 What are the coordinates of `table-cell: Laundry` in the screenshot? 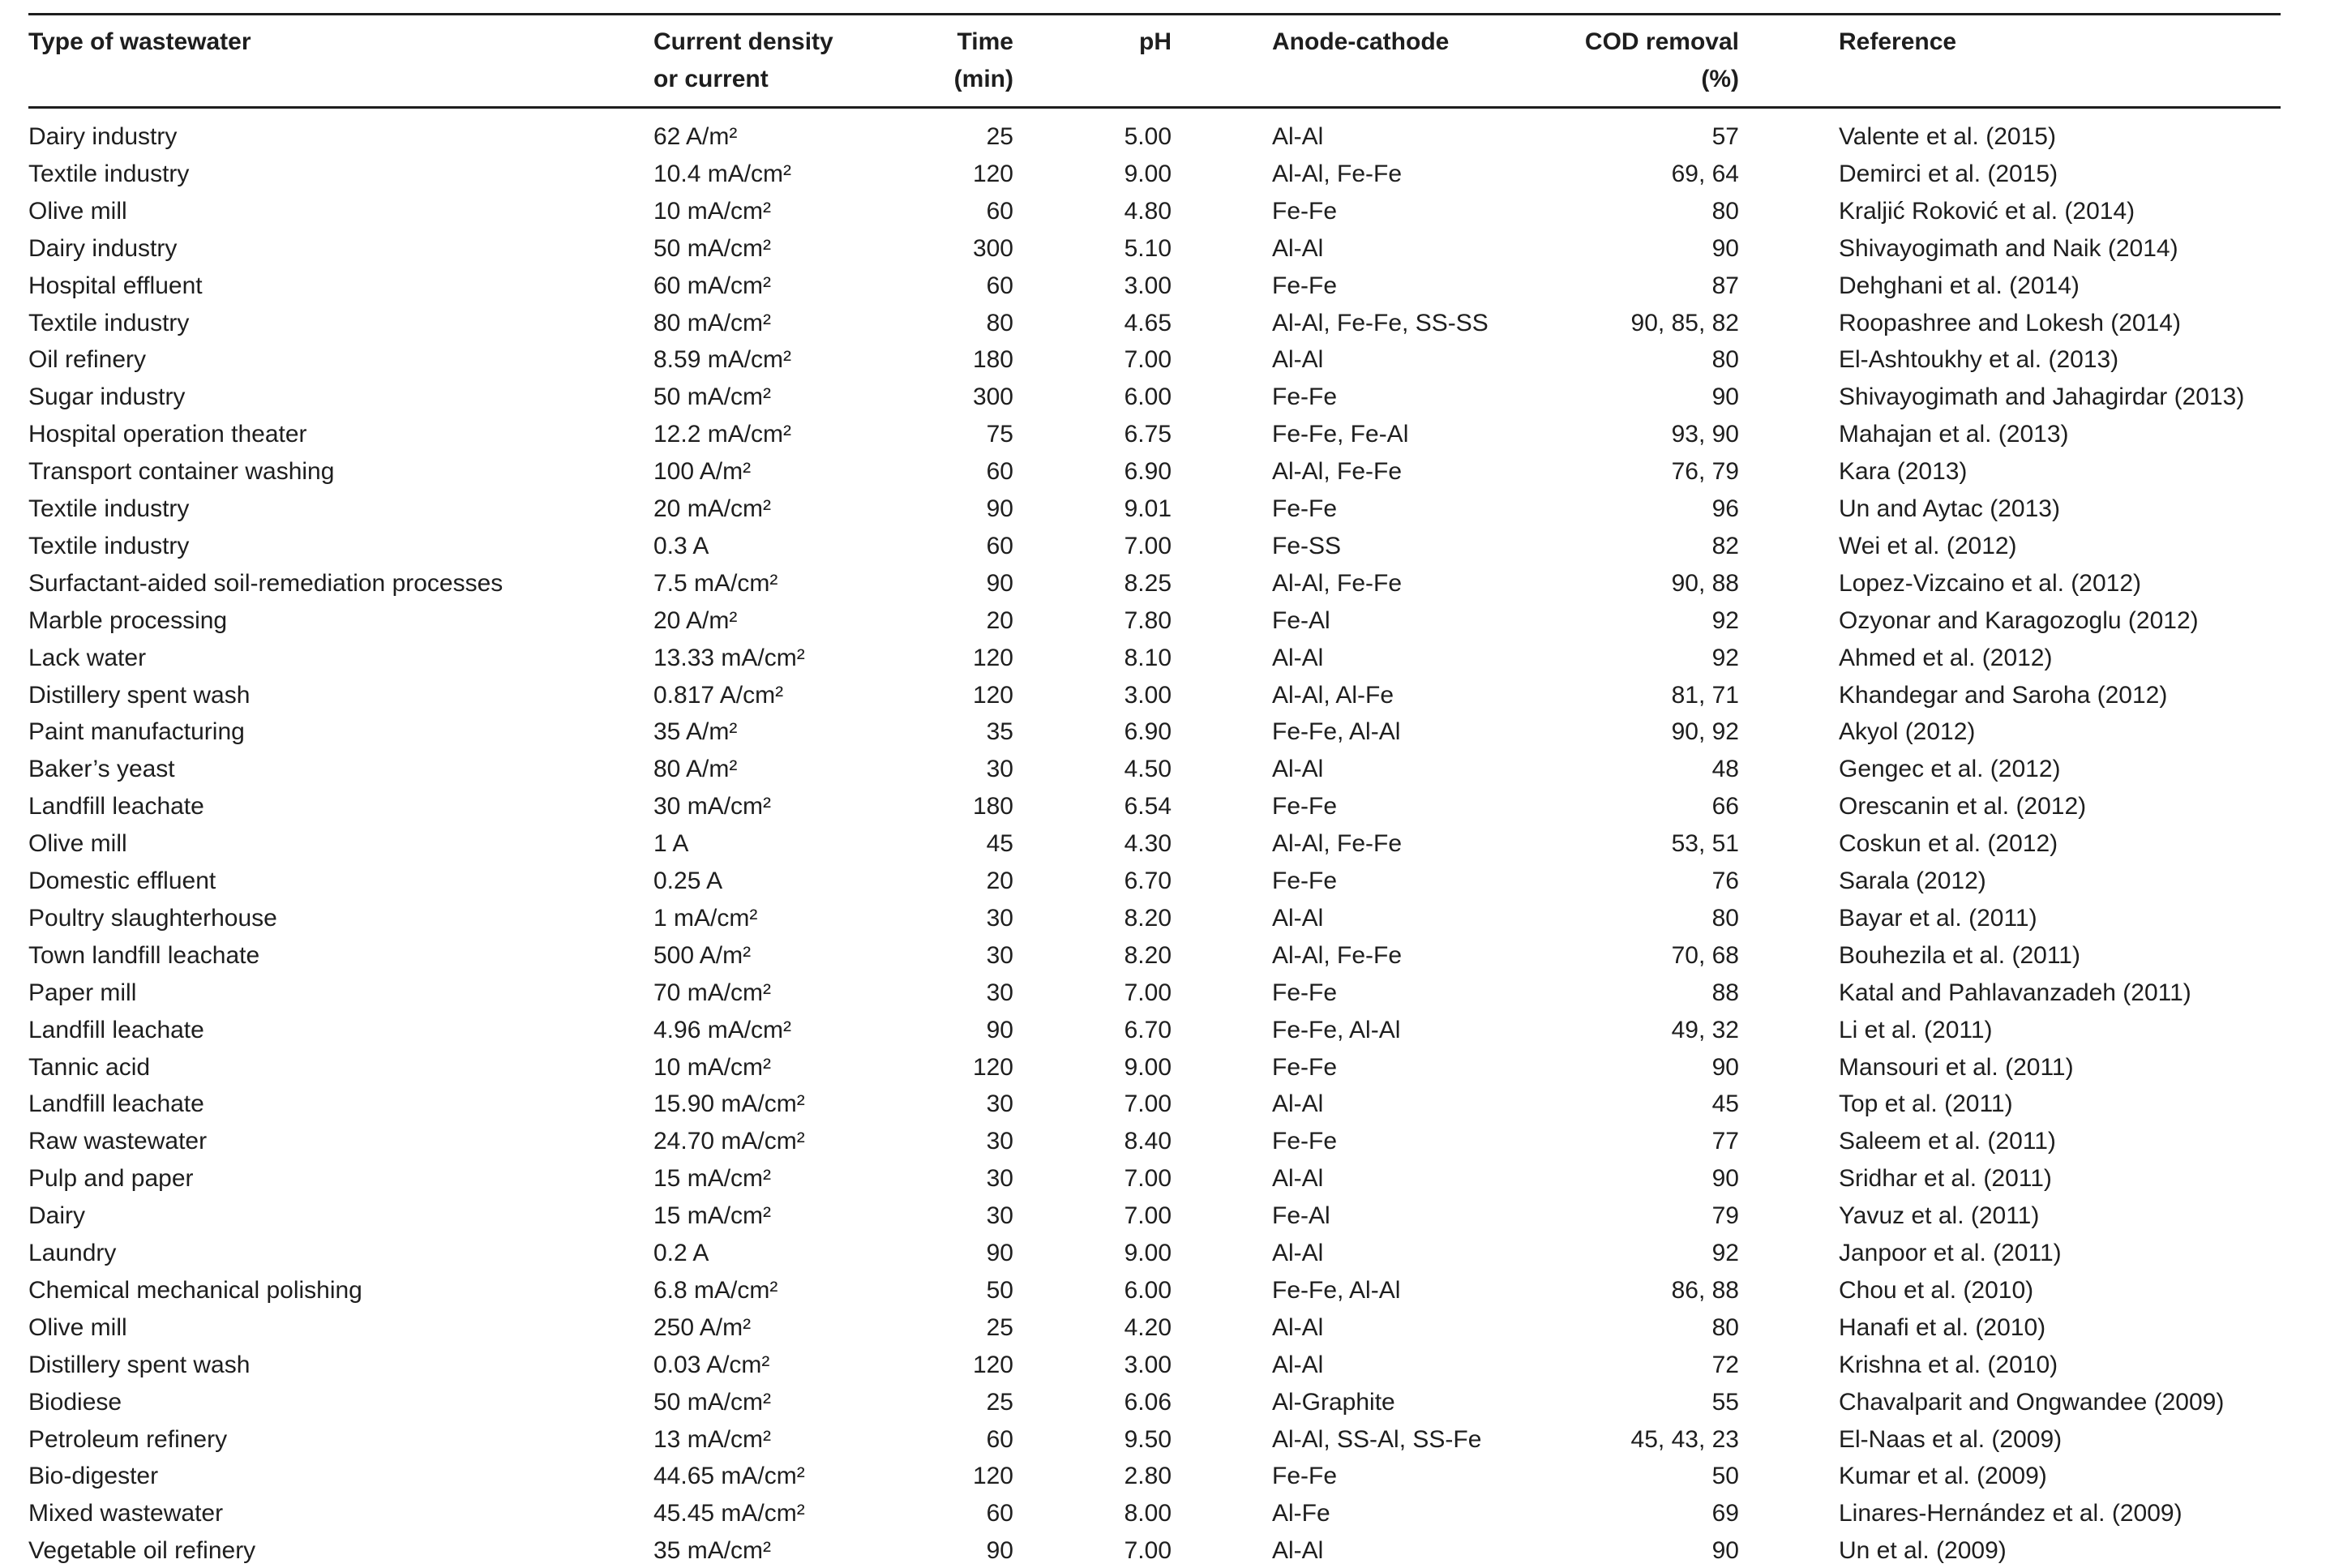 It's located at (72, 1253).